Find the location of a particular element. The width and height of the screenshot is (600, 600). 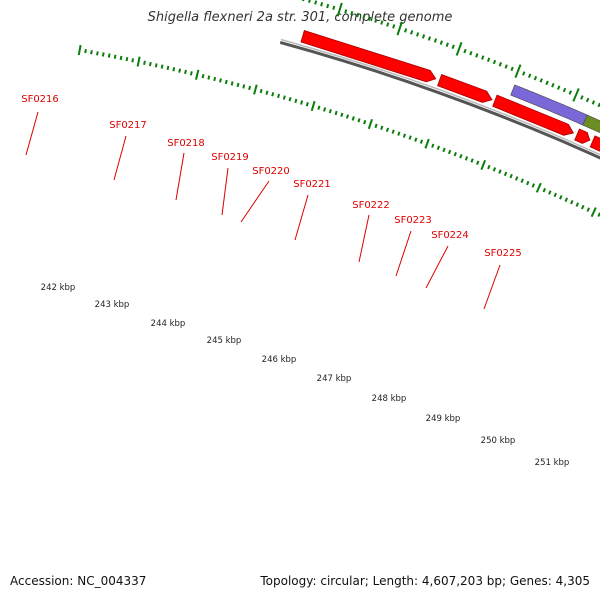

kbp-label: 244 kbp is located at coordinates (168, 324).